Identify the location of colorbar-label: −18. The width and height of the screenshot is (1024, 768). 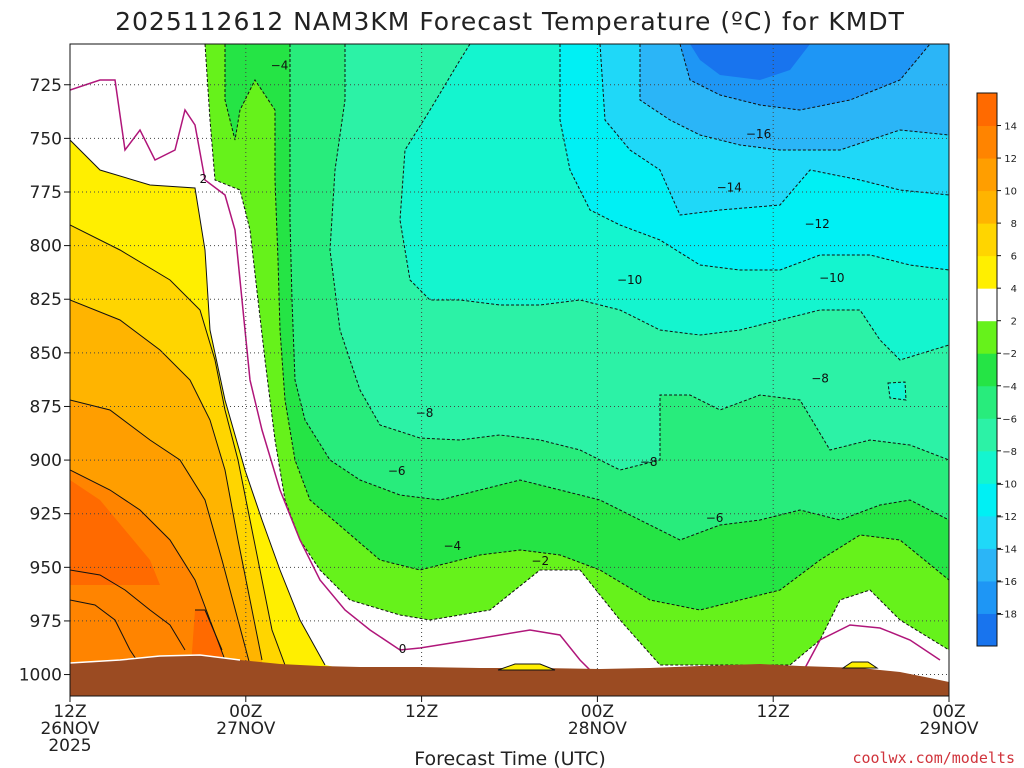
(1006, 614).